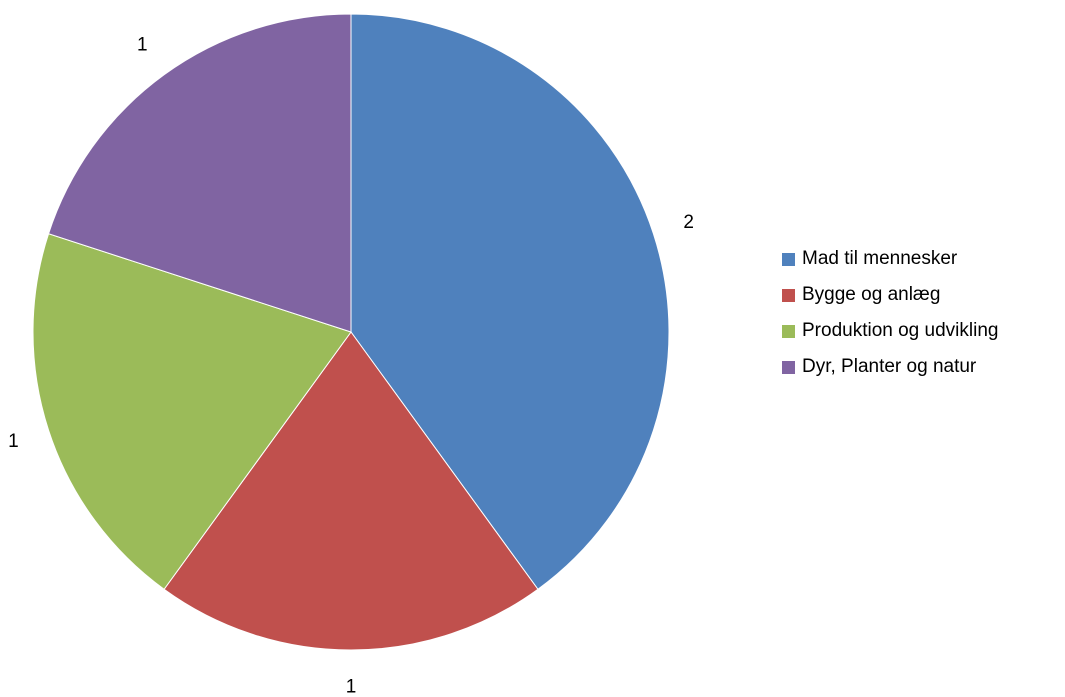 The image size is (1065, 697). Describe the element at coordinates (688, 222) in the screenshot. I see `slice-data-label-1: 2` at that location.